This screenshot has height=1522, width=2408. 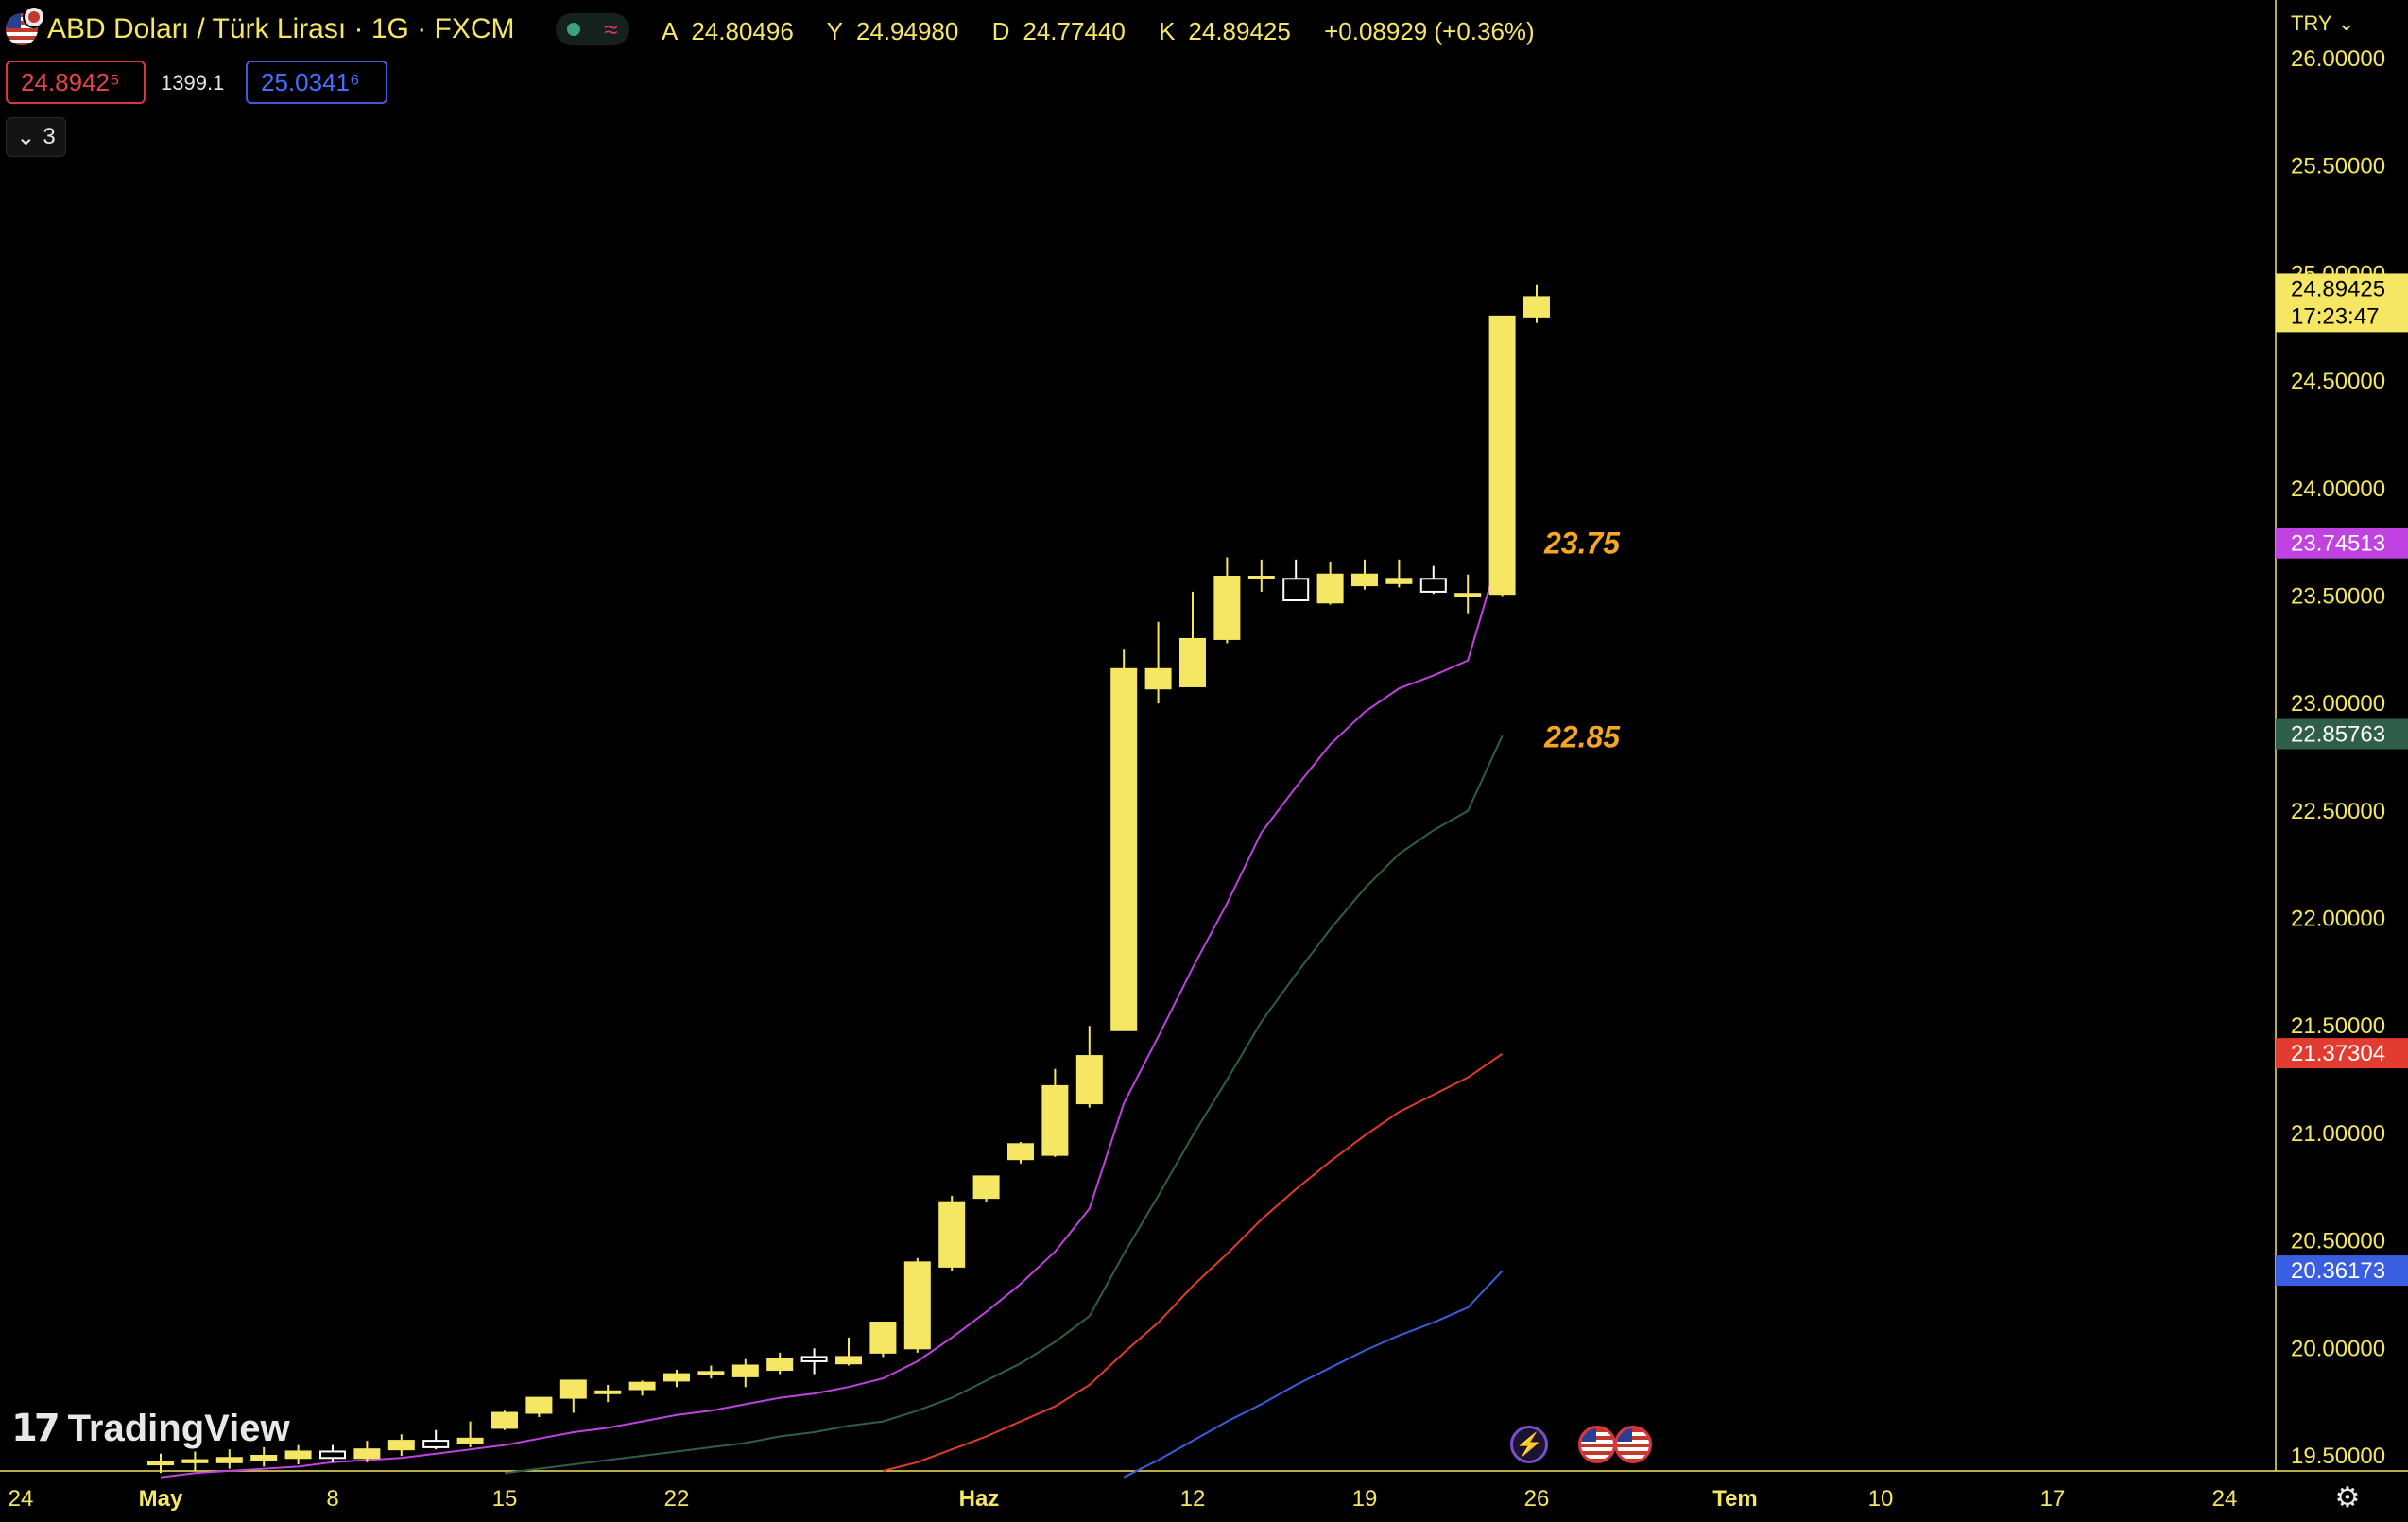 What do you see at coordinates (281, 29) in the screenshot?
I see `symbol-title: ABD Doları / Türk Lirası · 1G · FXCM` at bounding box center [281, 29].